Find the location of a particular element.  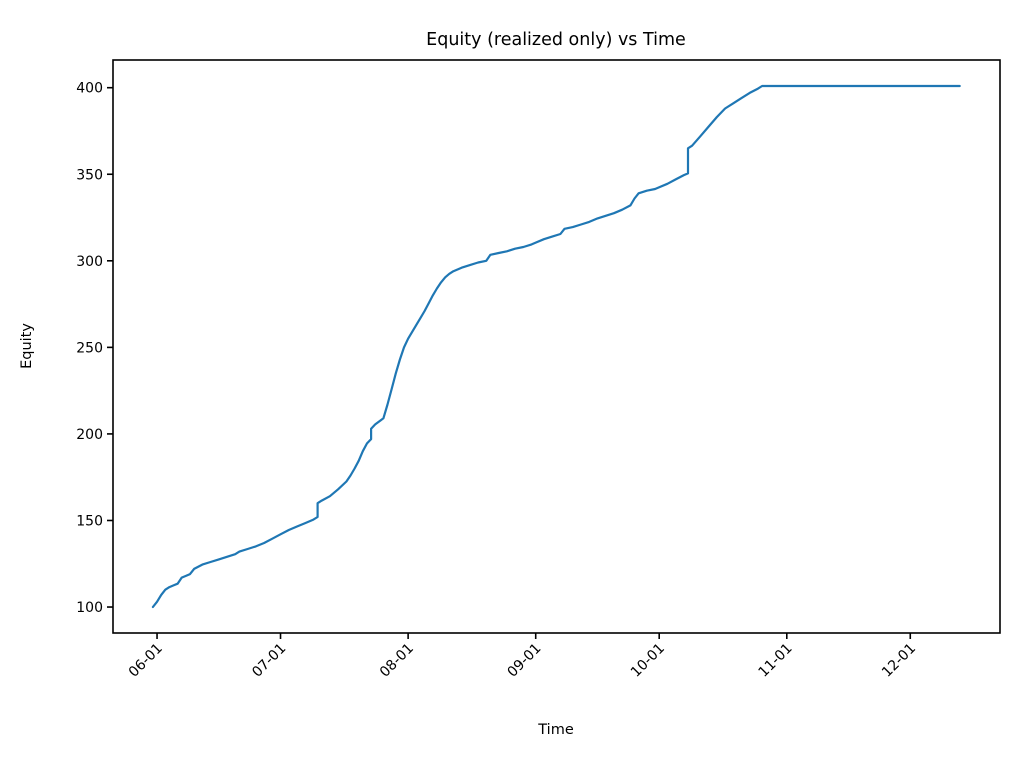

x-tick-label: 09-01 is located at coordinates (524, 661).